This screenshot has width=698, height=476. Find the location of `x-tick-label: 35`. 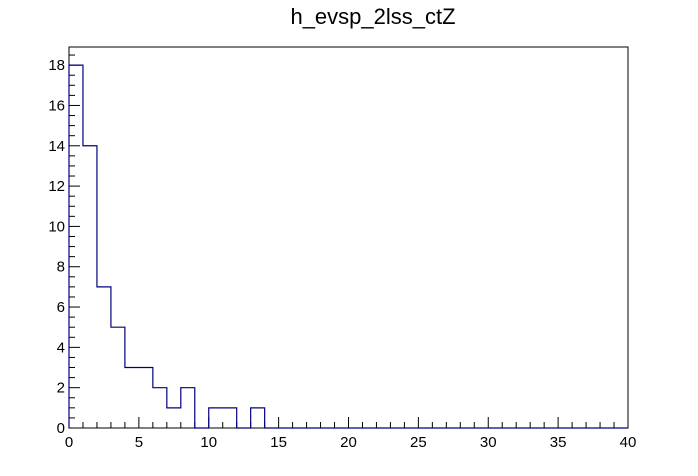

x-tick-label: 35 is located at coordinates (558, 442).